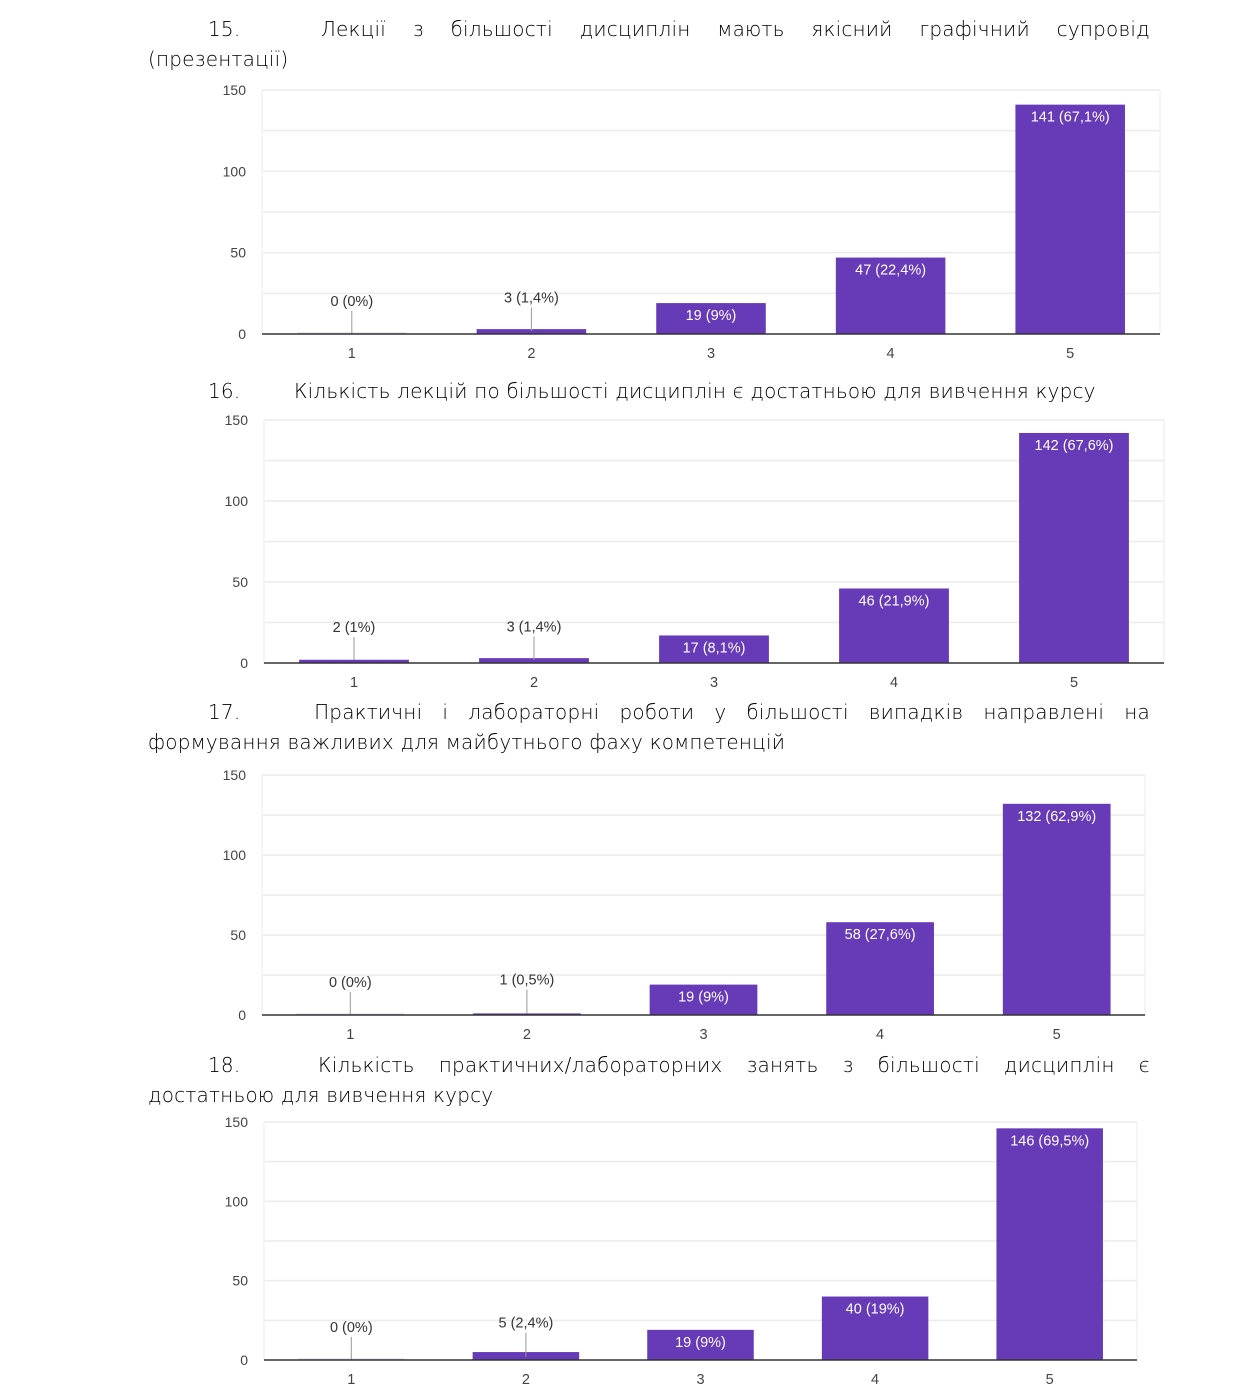  Describe the element at coordinates (218, 59) in the screenshot. I see `question-15-line2: (презентації)` at that location.